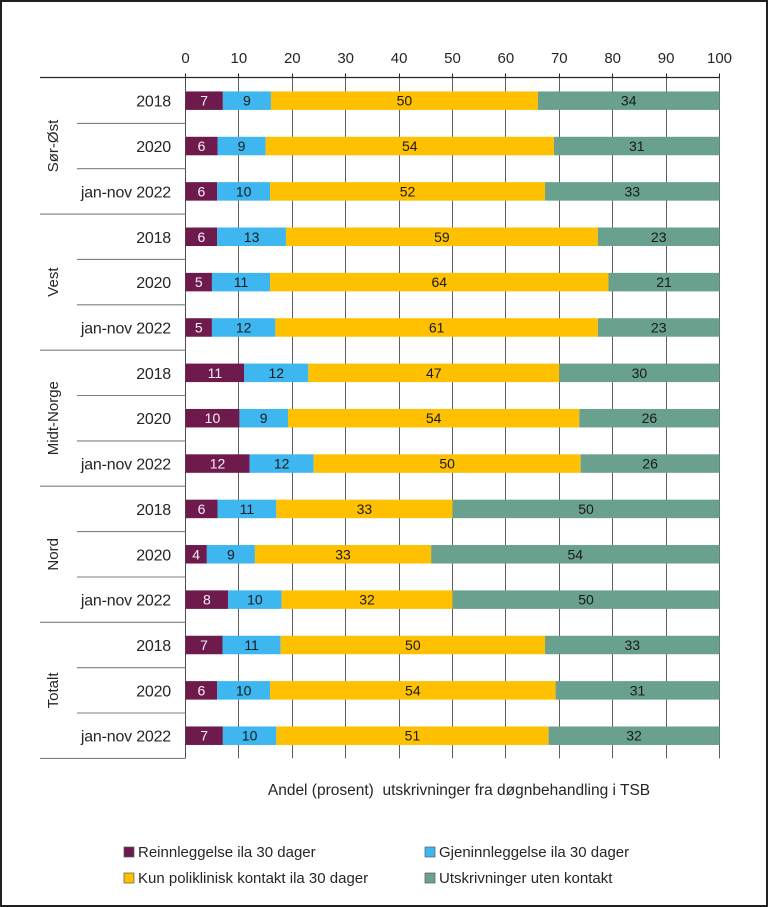 This screenshot has width=768, height=907. I want to click on svg-text: Totalt, so click(53, 690).